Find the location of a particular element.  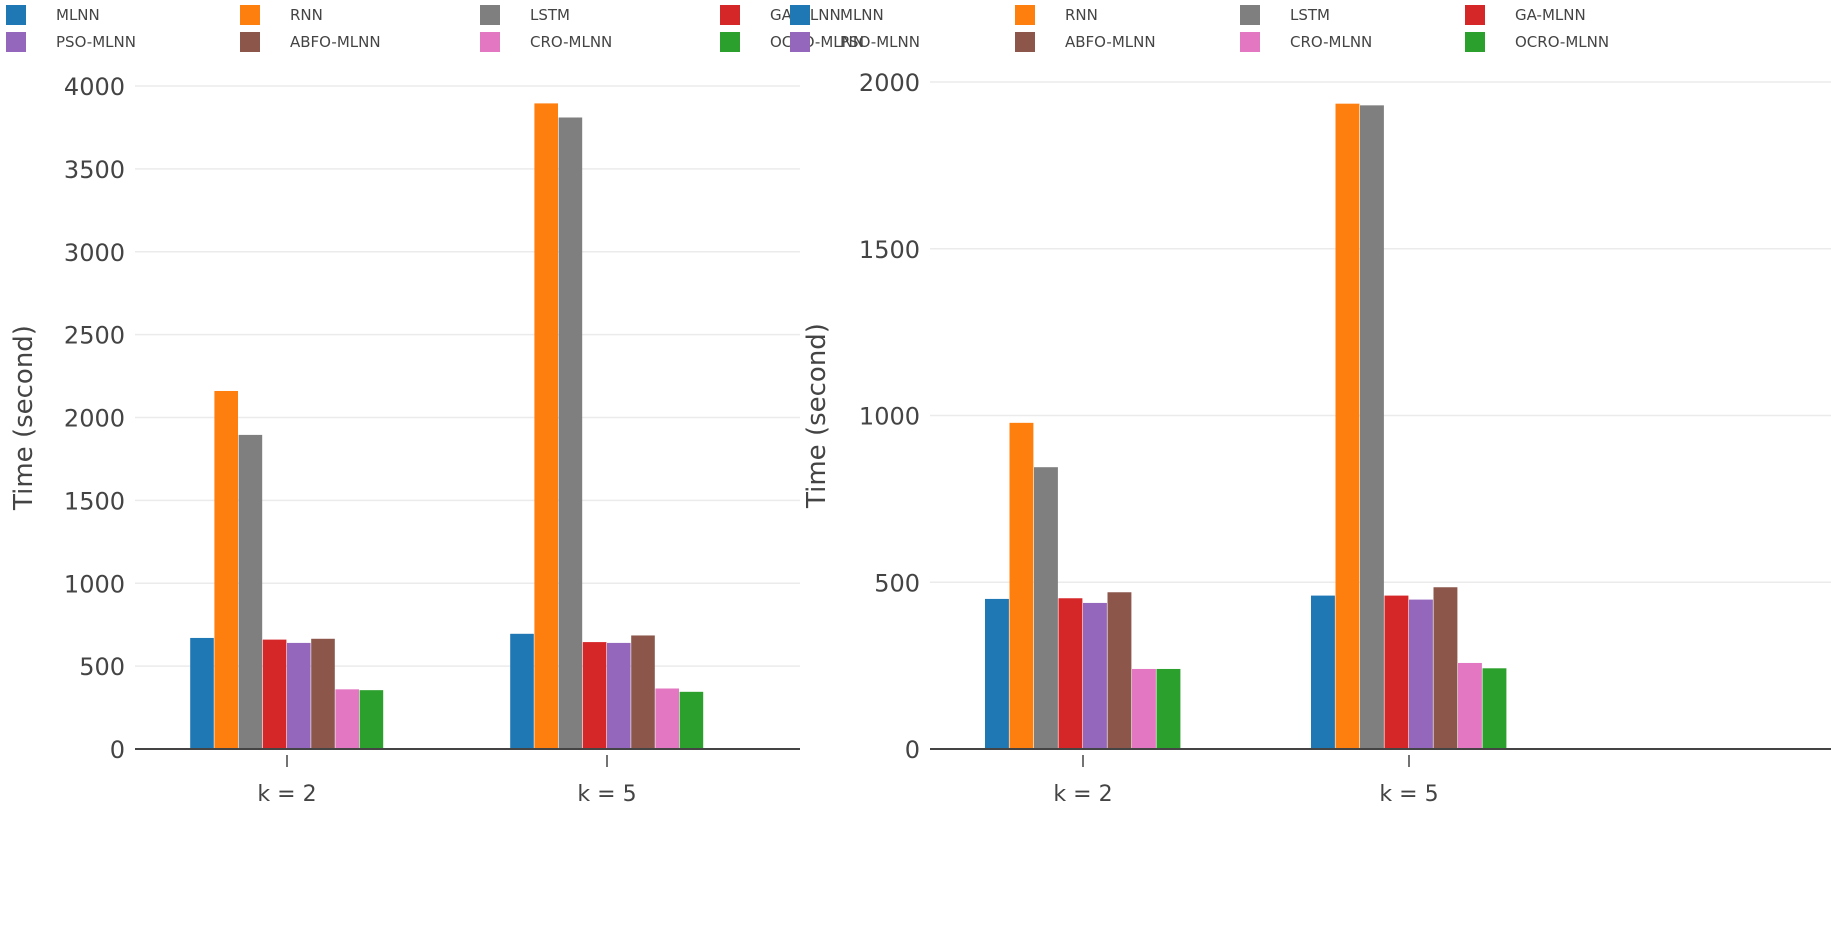

legend-item-ga-mlnn: GA-MLNN is located at coordinates (1525, 15).